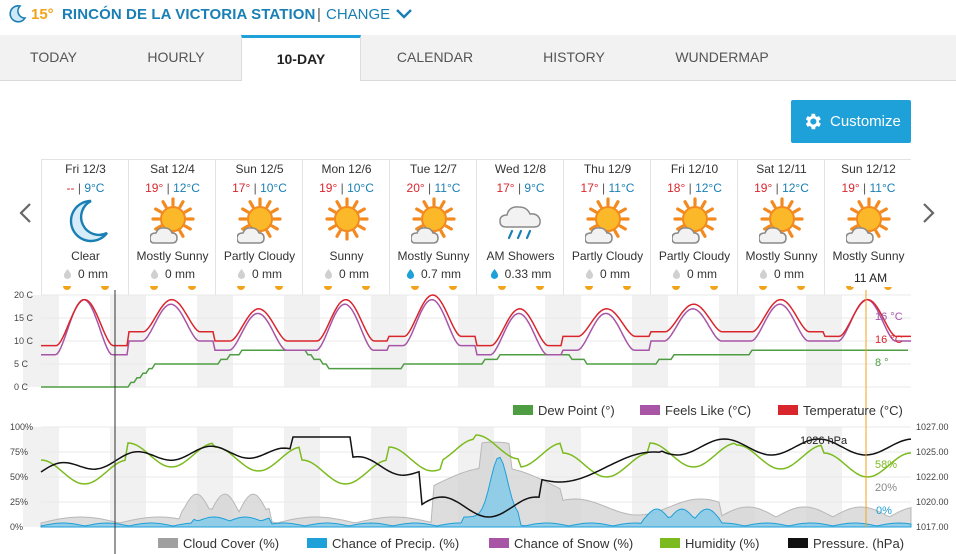  What do you see at coordinates (433, 188) in the screenshot?
I see `day-temperatures: 20° | 11°C` at bounding box center [433, 188].